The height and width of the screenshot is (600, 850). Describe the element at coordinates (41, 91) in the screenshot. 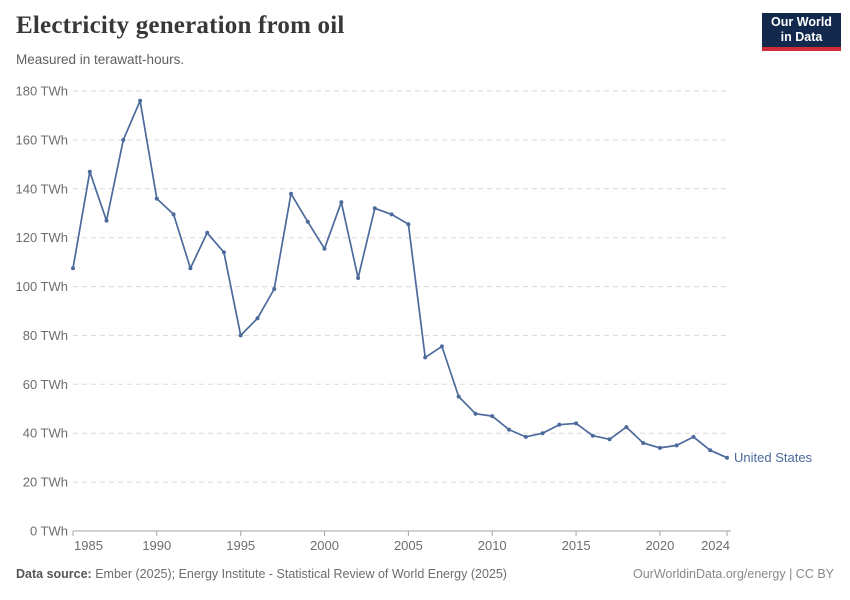

I see `y-axis-tick-label: 180 TWh` at that location.